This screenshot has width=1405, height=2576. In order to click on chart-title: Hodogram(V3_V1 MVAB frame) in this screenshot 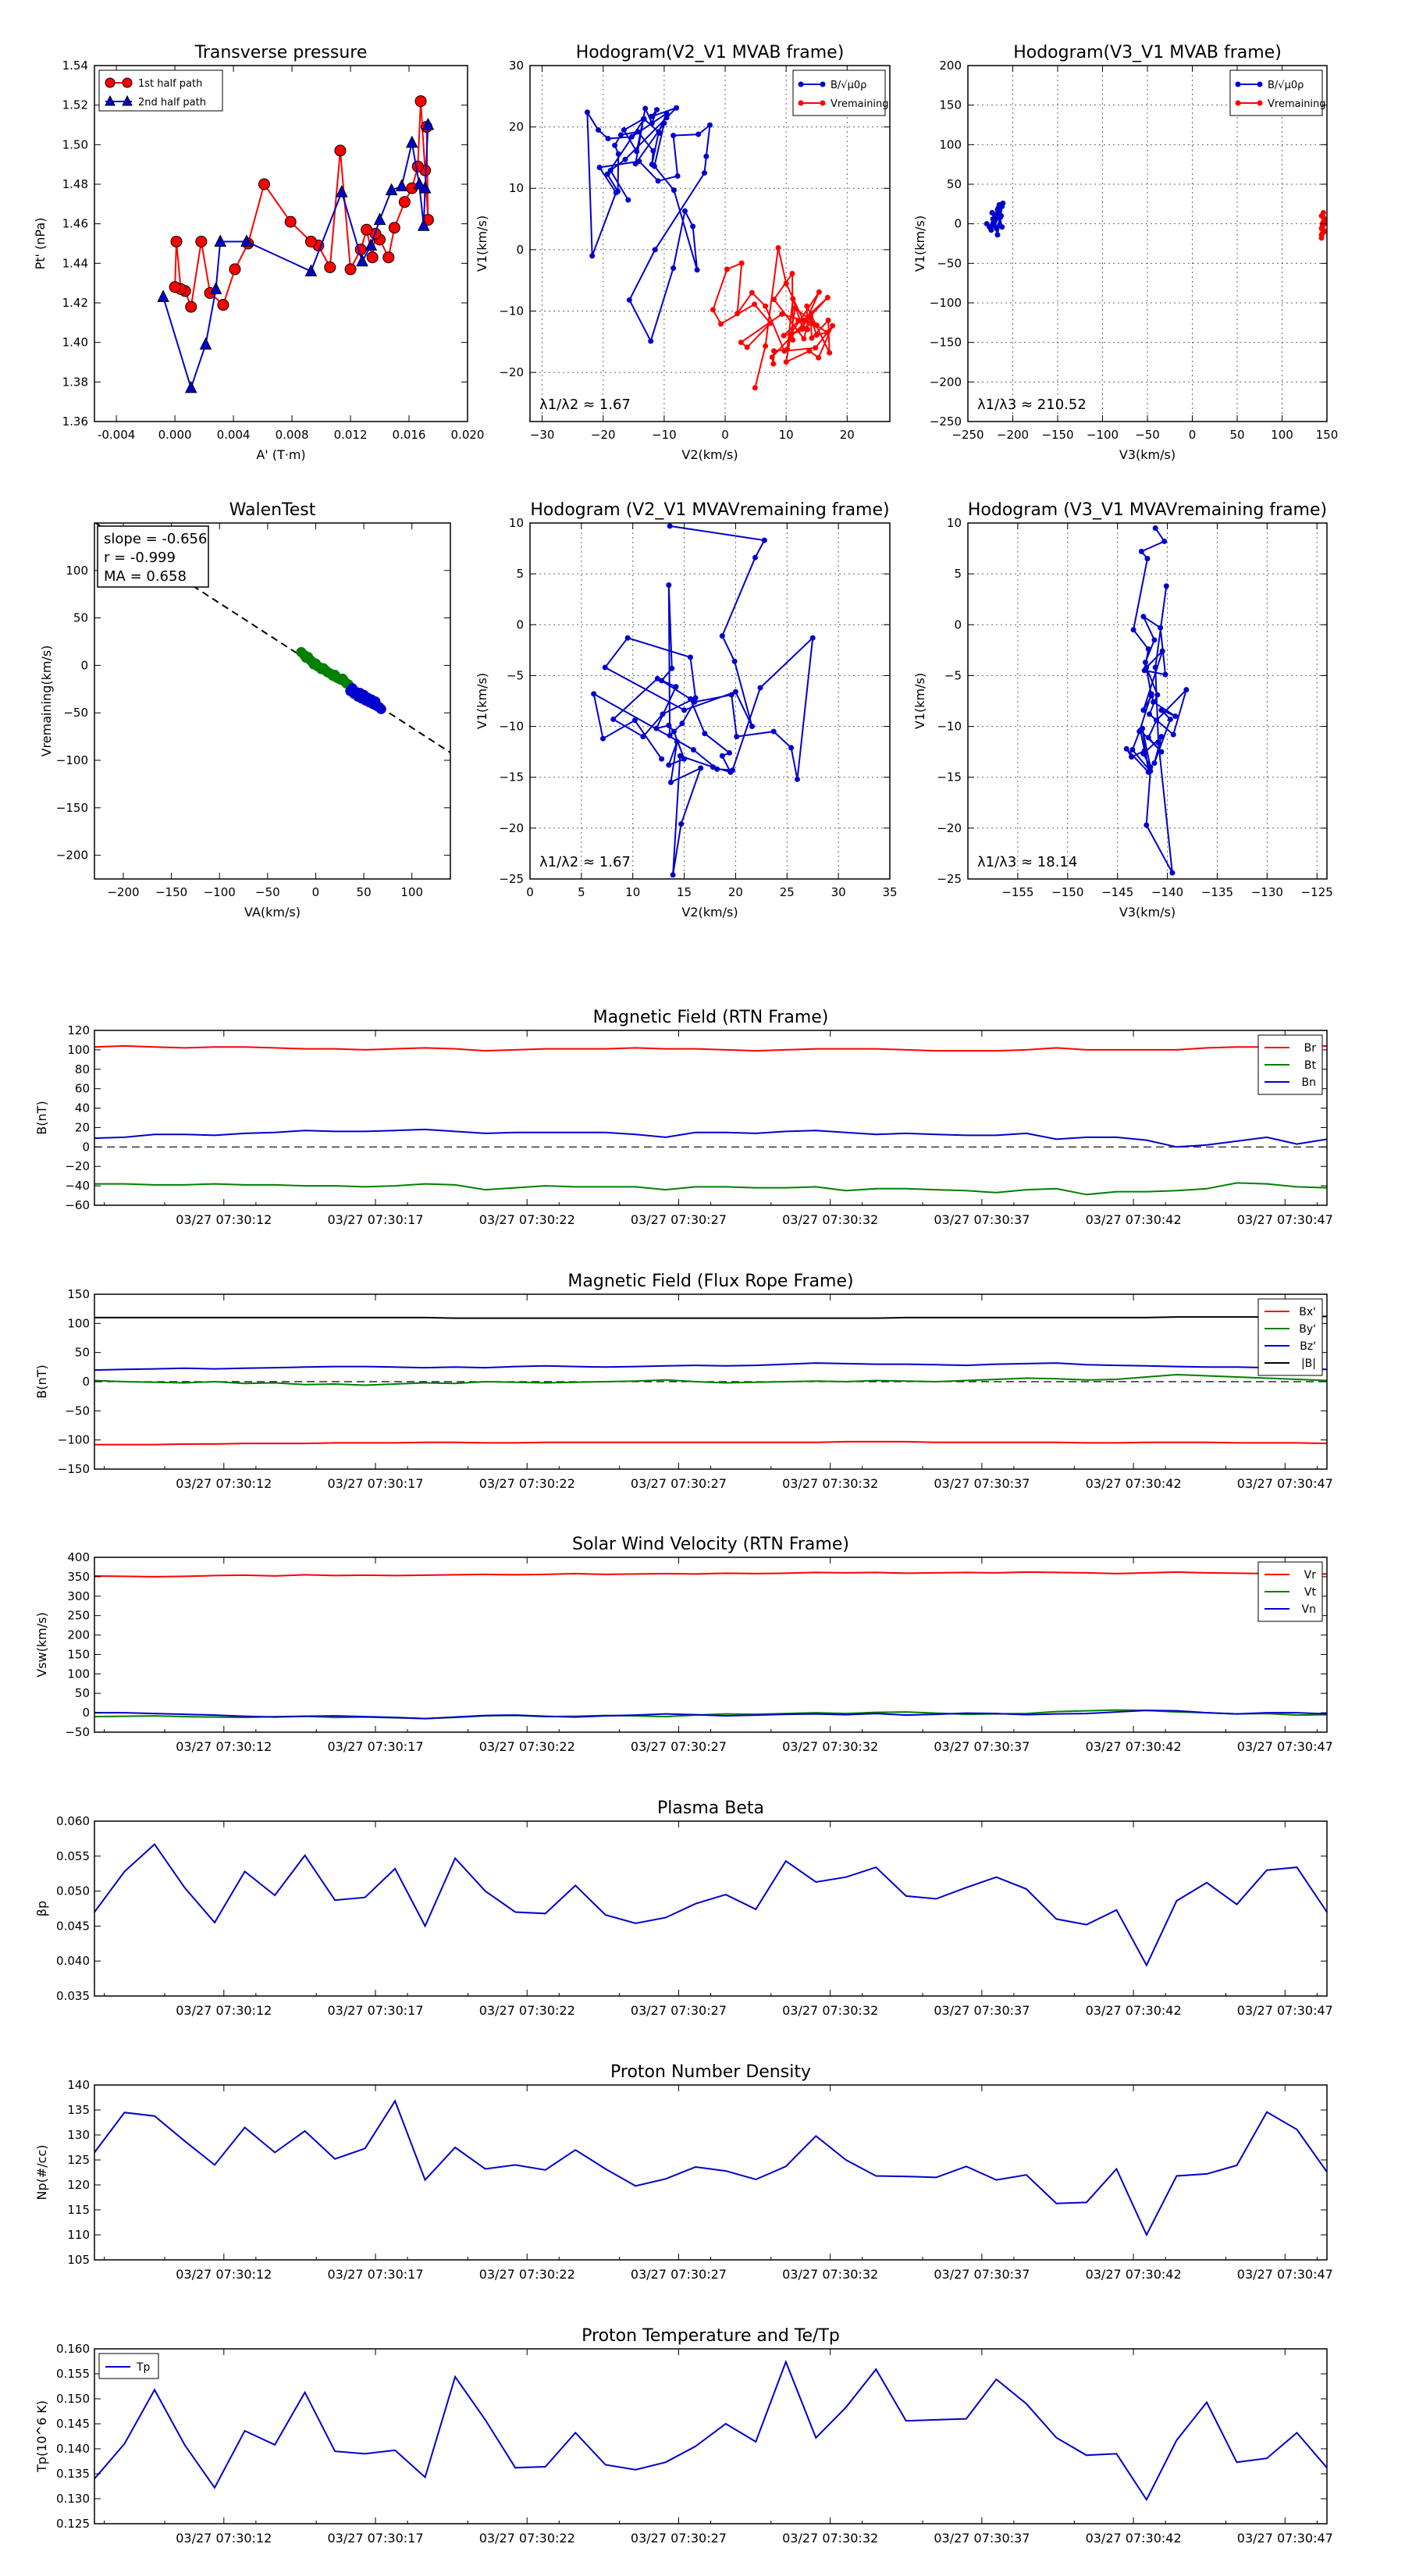, I will do `click(1148, 52)`.